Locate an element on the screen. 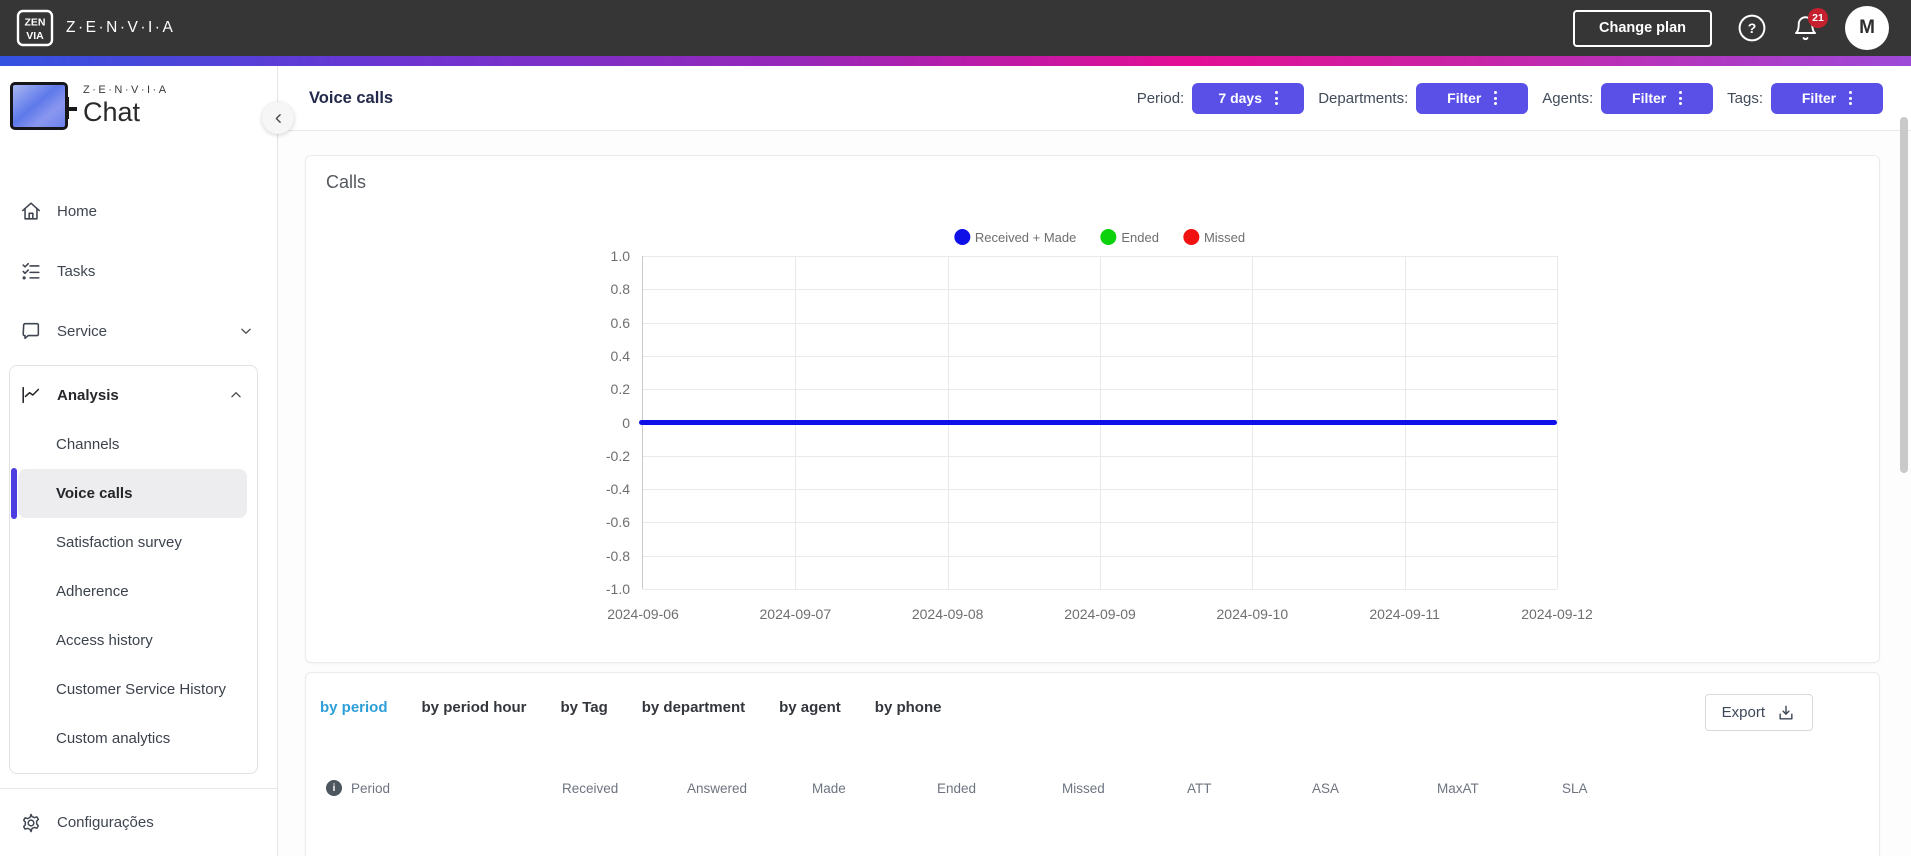  column-header: Made is located at coordinates (829, 788).